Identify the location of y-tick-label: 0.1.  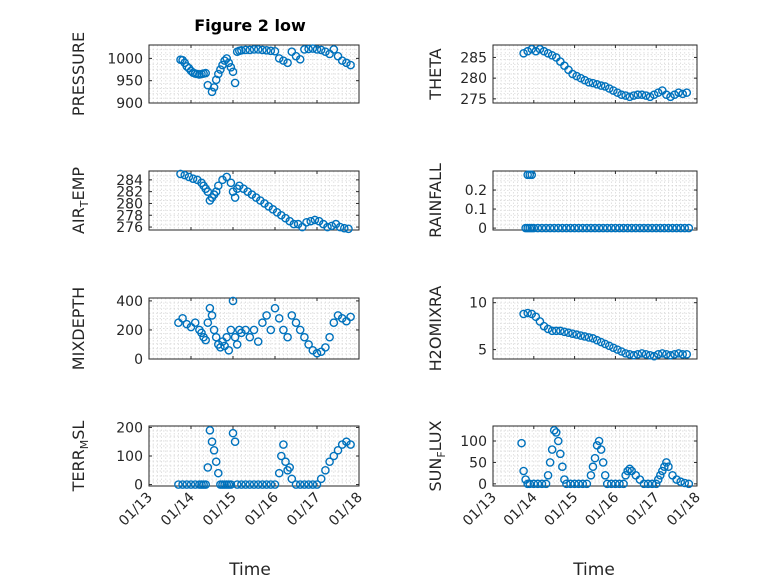
(476, 210).